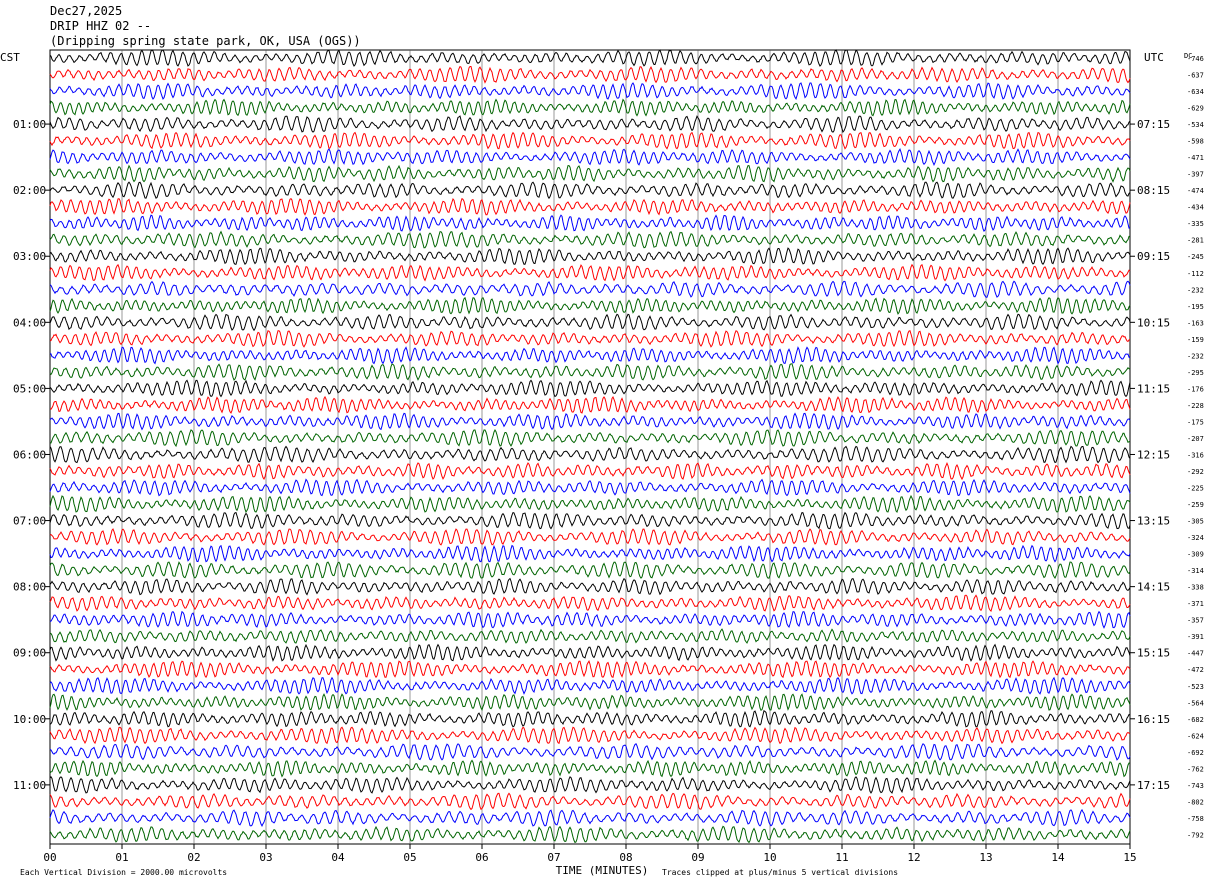 Image resolution: width=1210 pixels, height=886 pixels. What do you see at coordinates (1153, 521) in the screenshot?
I see `utc-hour-label: 13:15` at bounding box center [1153, 521].